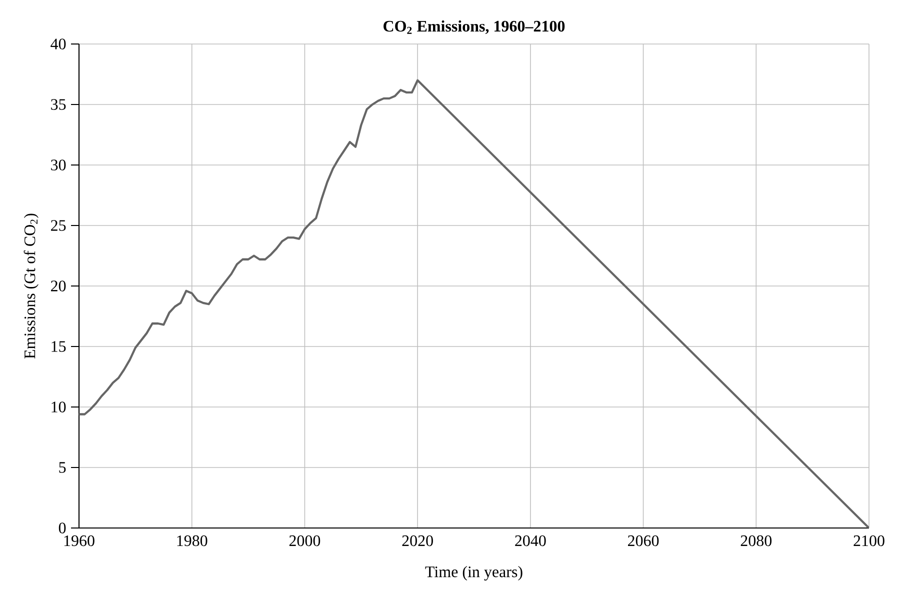 The width and height of the screenshot is (897, 607). What do you see at coordinates (530, 540) in the screenshot?
I see `x-tick-label: 2040` at bounding box center [530, 540].